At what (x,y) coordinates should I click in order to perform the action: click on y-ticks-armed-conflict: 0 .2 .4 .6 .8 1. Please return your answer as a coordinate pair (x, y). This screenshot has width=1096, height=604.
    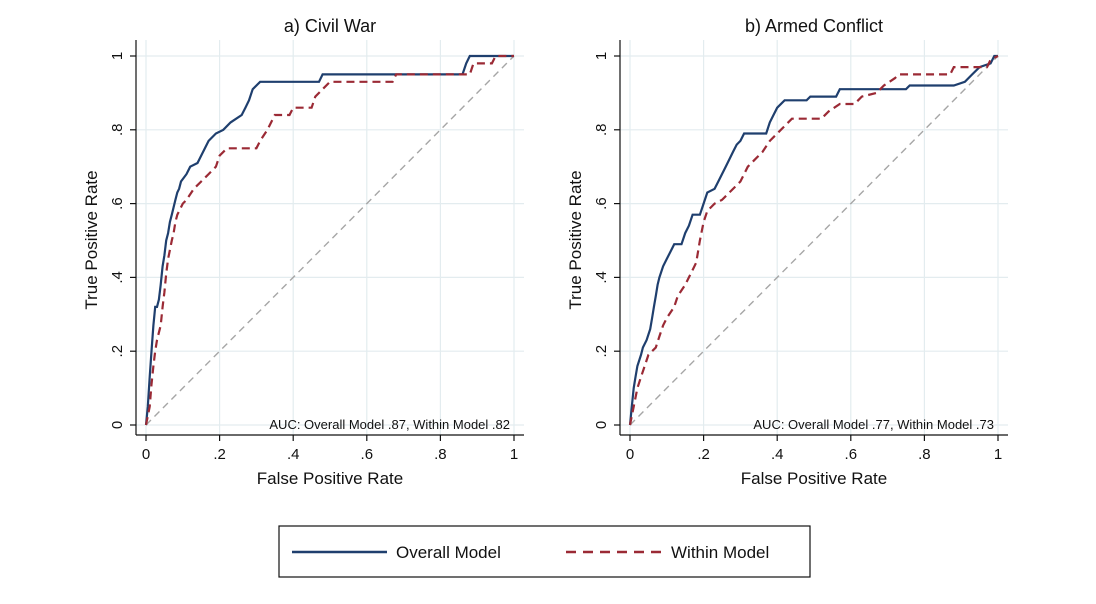
    Looking at the image, I should click on (606, 240).